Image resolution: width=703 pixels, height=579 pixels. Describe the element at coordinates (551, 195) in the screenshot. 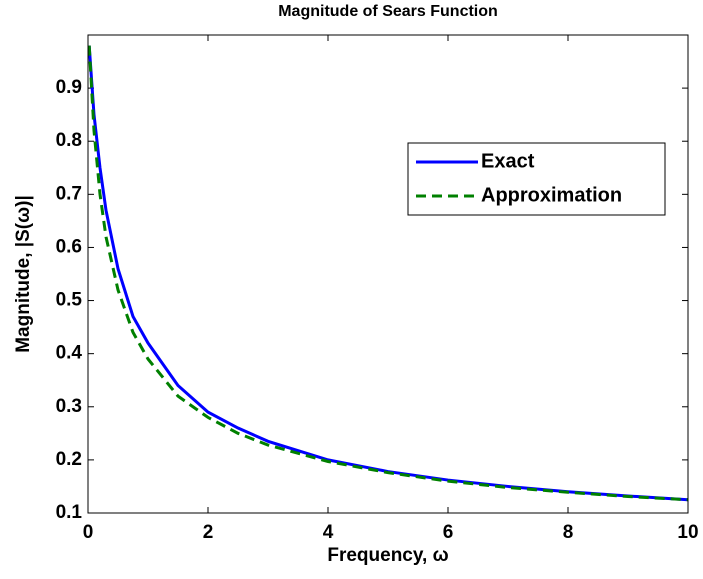

I see `legend-label: Approximation` at that location.